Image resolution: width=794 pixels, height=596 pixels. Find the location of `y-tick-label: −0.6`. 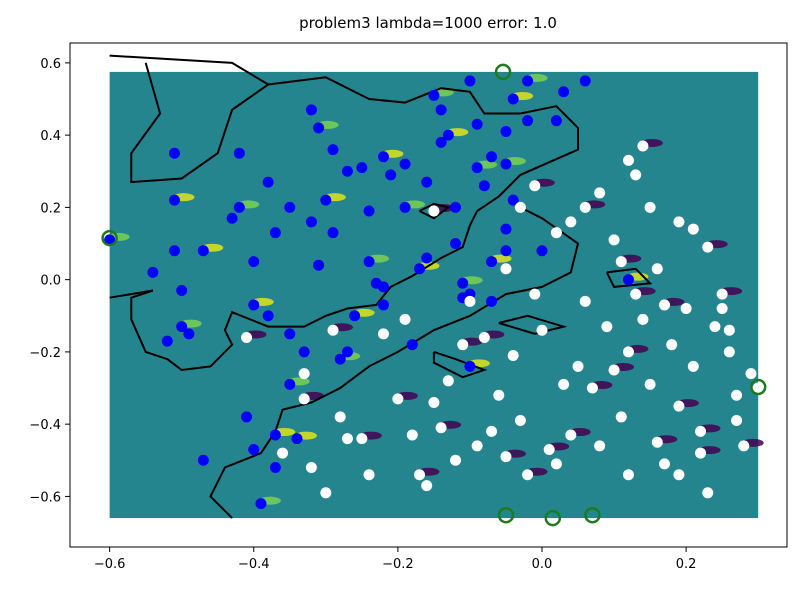

y-tick-label: −0.6 is located at coordinates (45, 497).